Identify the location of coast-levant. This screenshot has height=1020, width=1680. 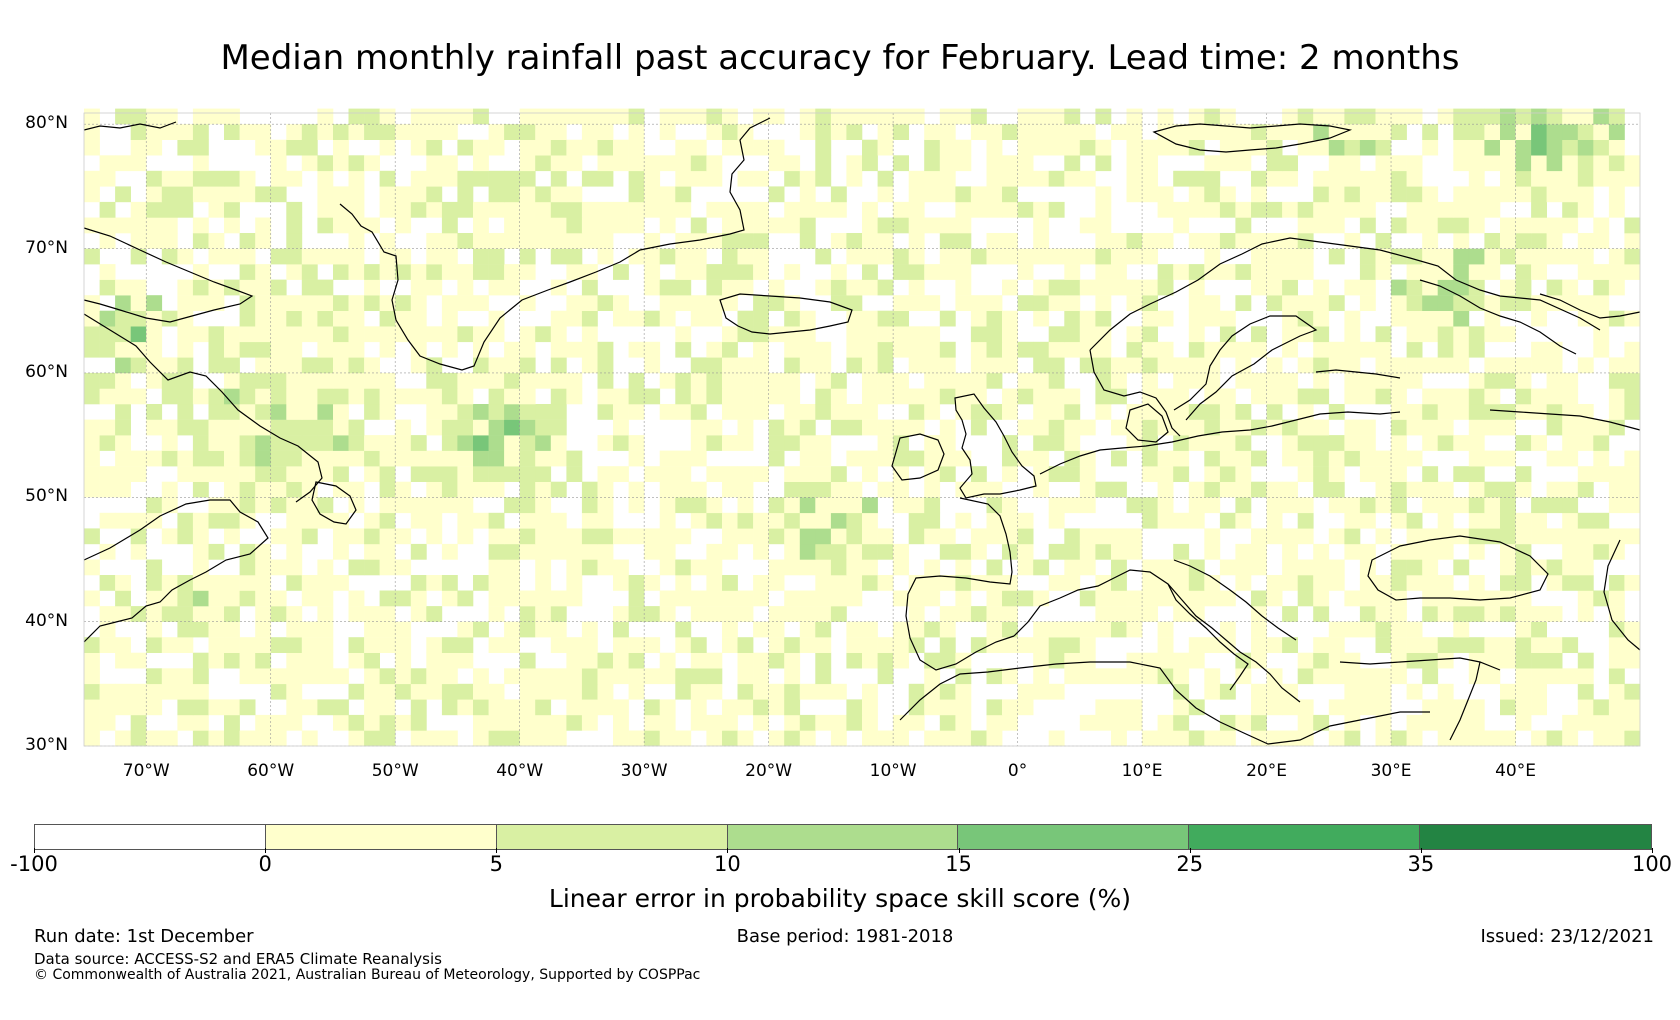
(1465, 701).